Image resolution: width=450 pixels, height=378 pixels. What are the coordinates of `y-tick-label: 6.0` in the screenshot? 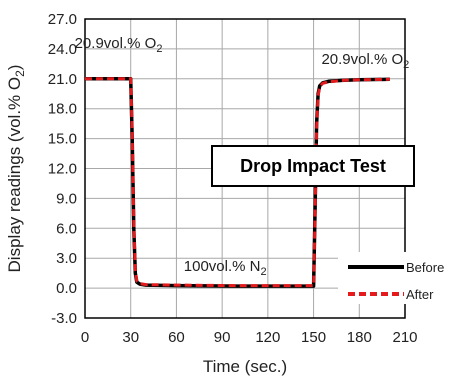 It's located at (66, 228).